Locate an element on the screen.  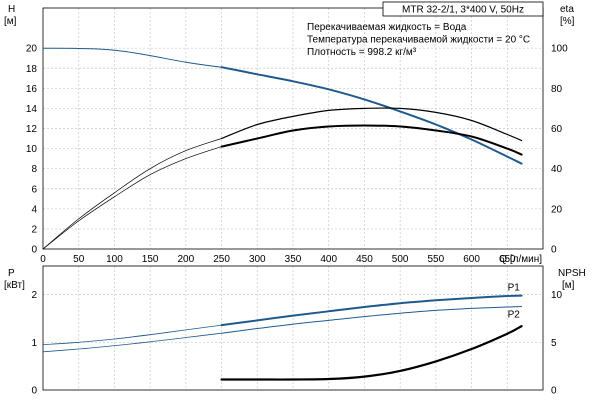
y-right-tick-label-60: 60 is located at coordinates (557, 129).